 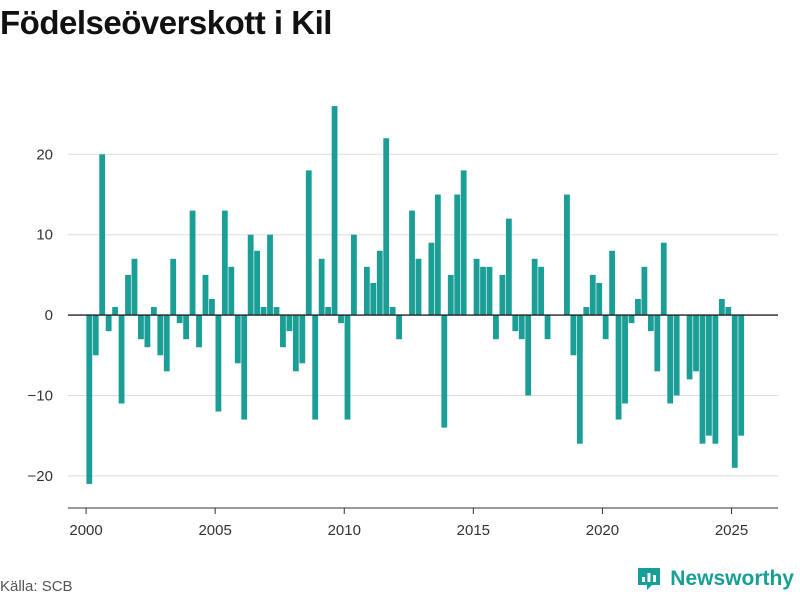 I want to click on y-tick-label: −10, so click(x=40, y=395).